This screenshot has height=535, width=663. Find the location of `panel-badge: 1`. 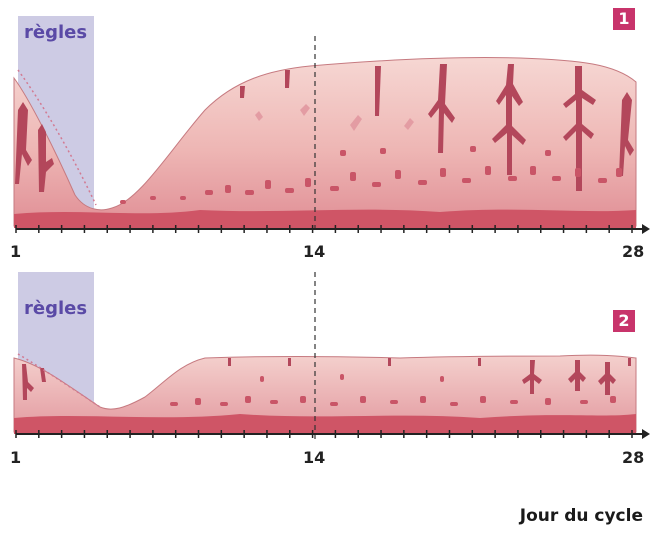

panel-badge: 1 is located at coordinates (624, 19).